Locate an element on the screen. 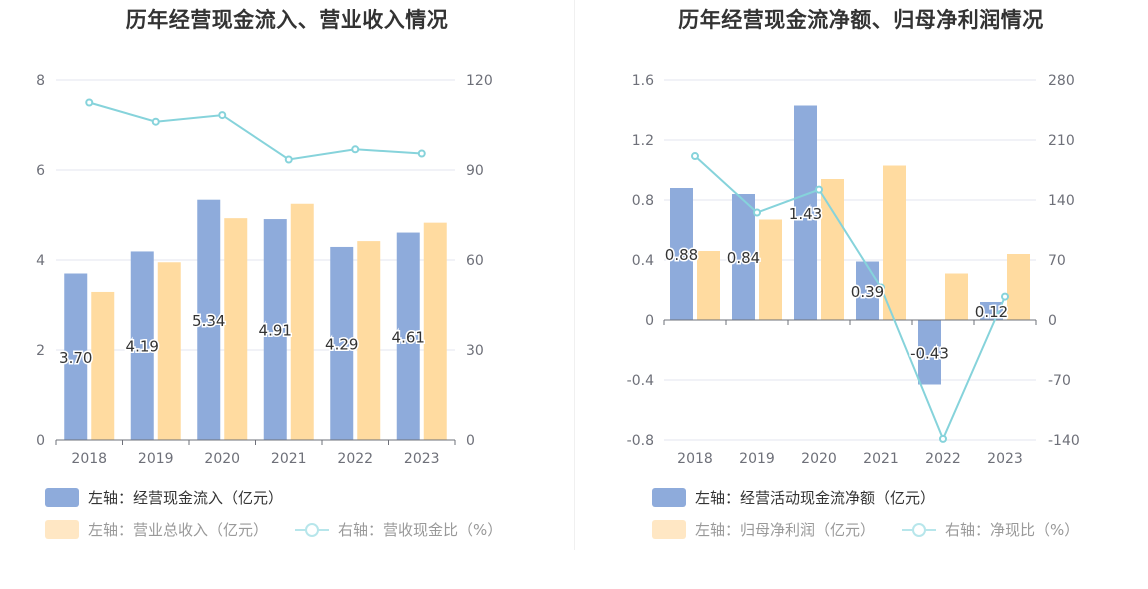 The width and height of the screenshot is (1148, 589). legend-label: 右轴：营收现金比（%） is located at coordinates (420, 530).